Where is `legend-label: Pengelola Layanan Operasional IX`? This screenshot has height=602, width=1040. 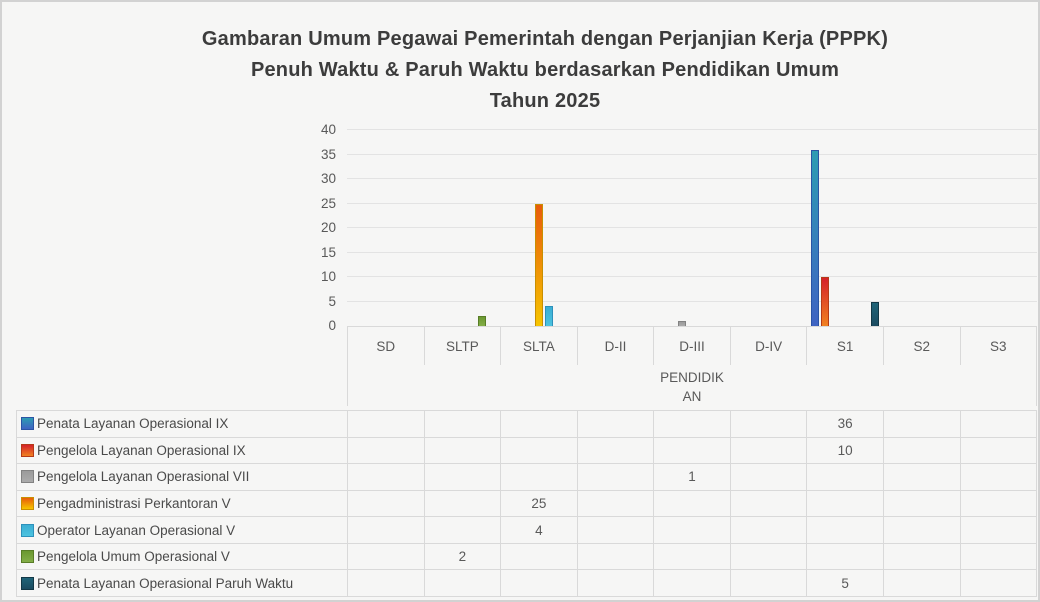 legend-label: Pengelola Layanan Operasional IX is located at coordinates (141, 450).